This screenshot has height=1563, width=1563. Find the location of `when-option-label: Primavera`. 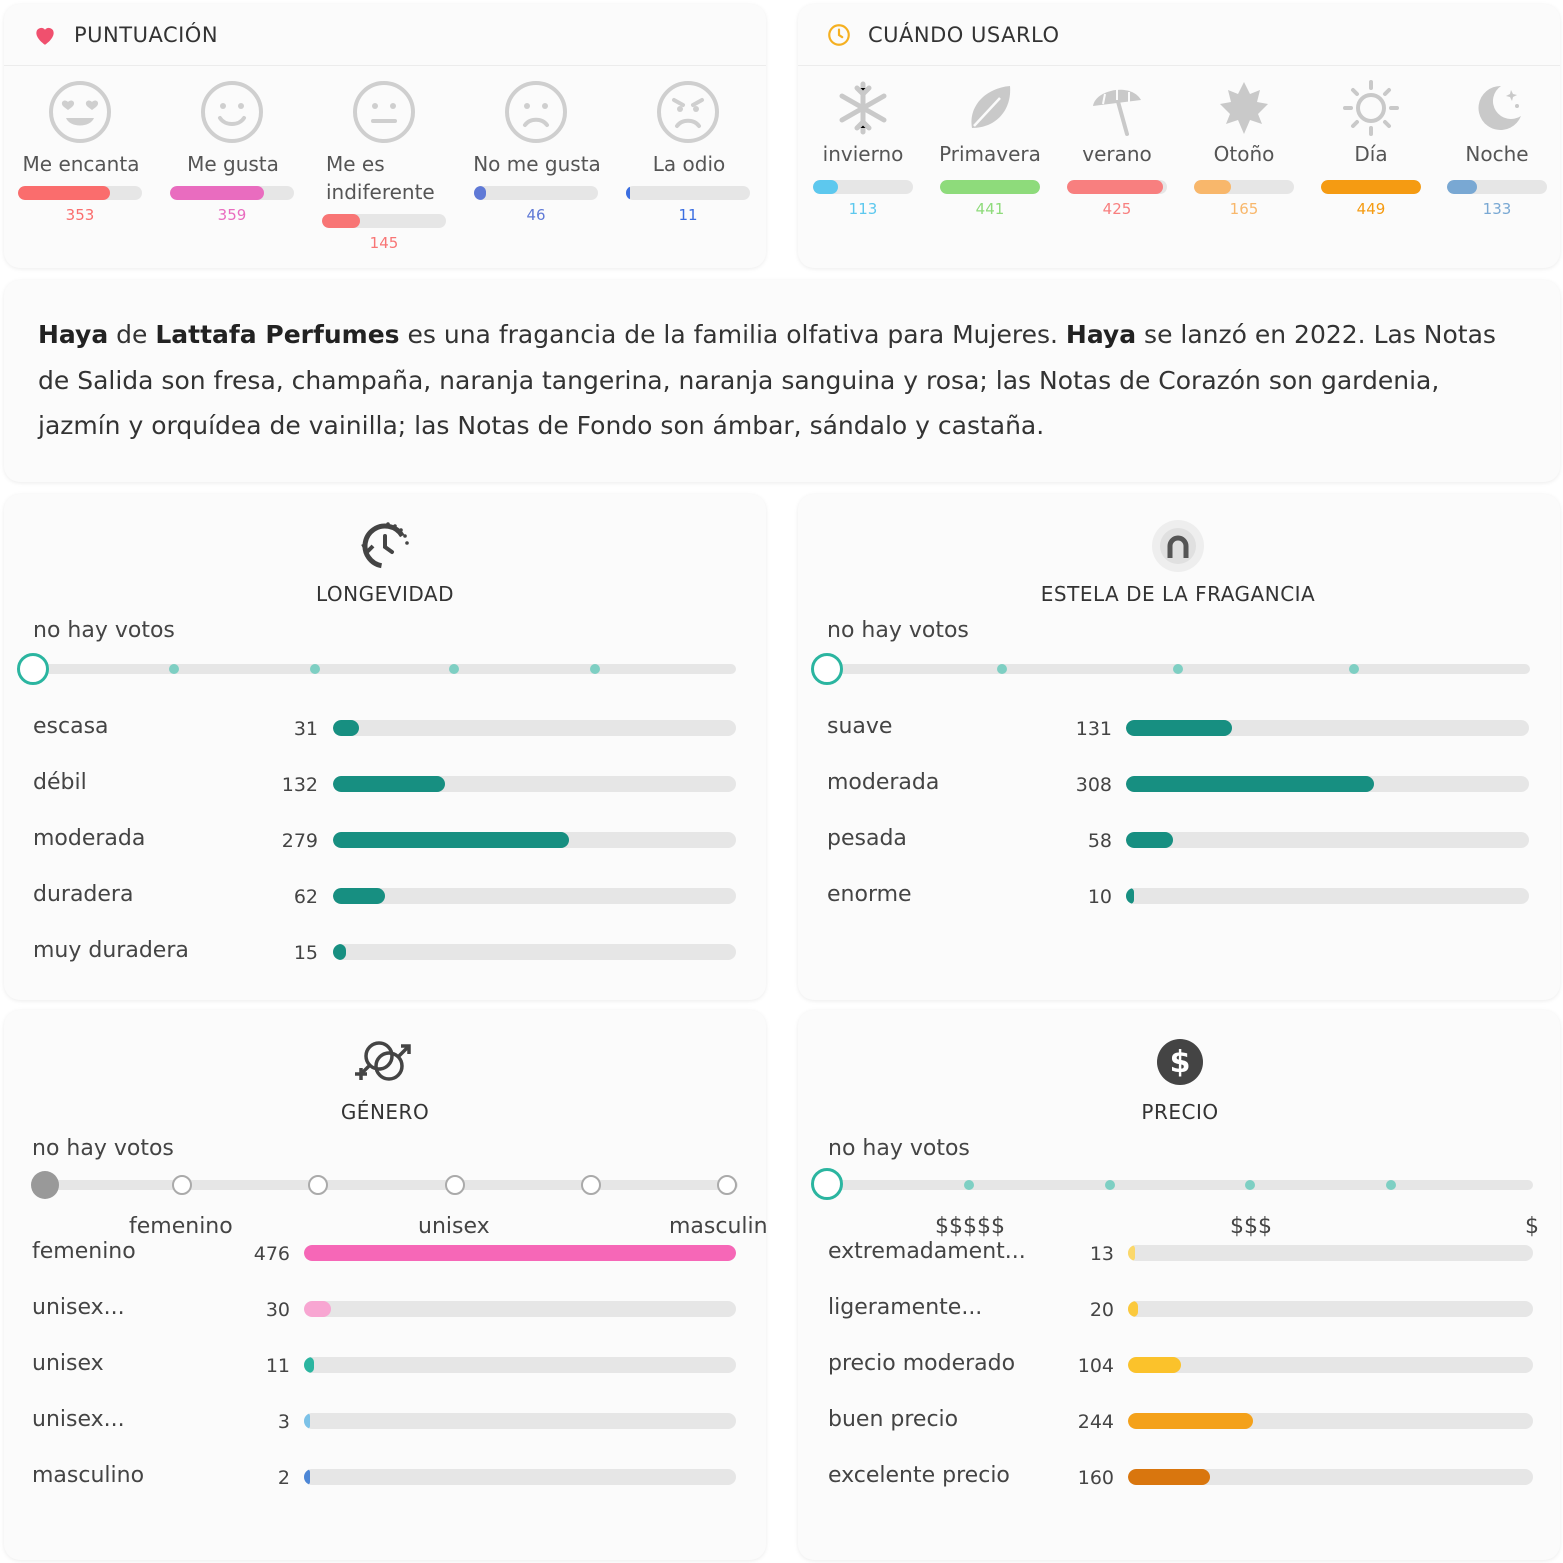

when-option-label: Primavera is located at coordinates (990, 154).